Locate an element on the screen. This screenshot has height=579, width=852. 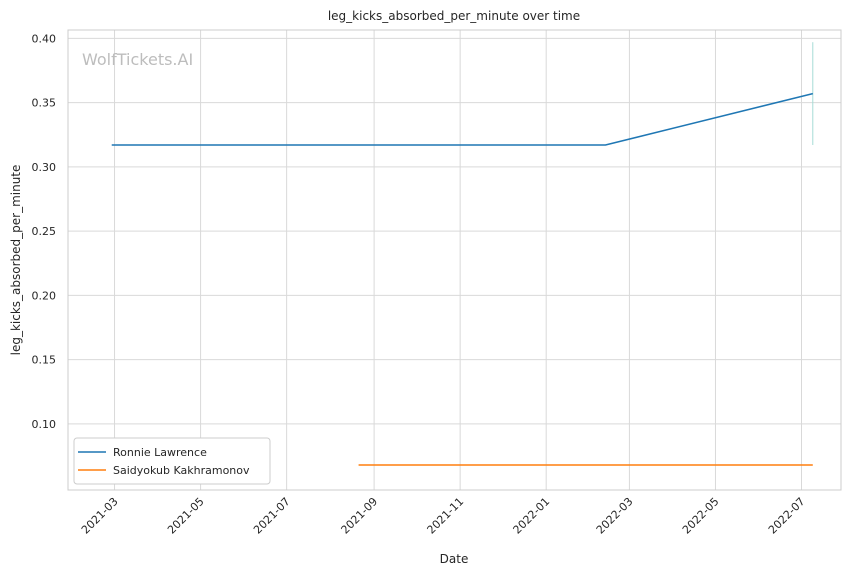
legend-box is located at coordinates (172, 461).